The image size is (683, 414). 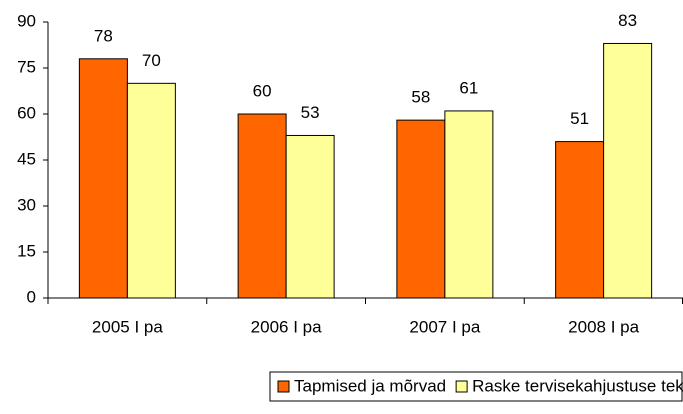 I want to click on legend-label: Raske tervisekahjustuse tekitamine, so click(x=577, y=385).